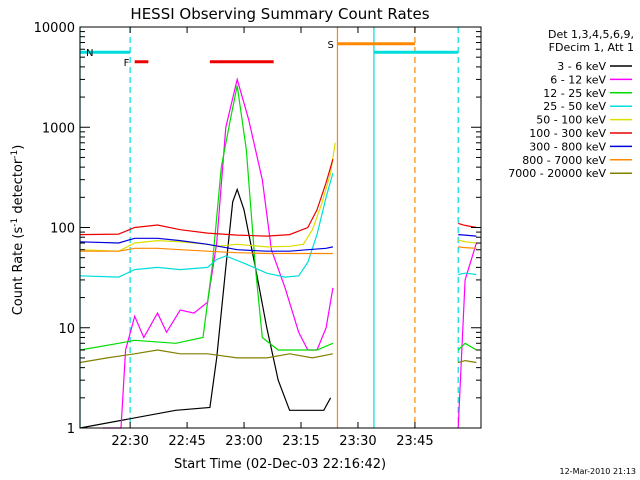 This screenshot has width=640, height=480. Describe the element at coordinates (564, 160) in the screenshot. I see `legend-label: 800 - 7000 keV` at that location.